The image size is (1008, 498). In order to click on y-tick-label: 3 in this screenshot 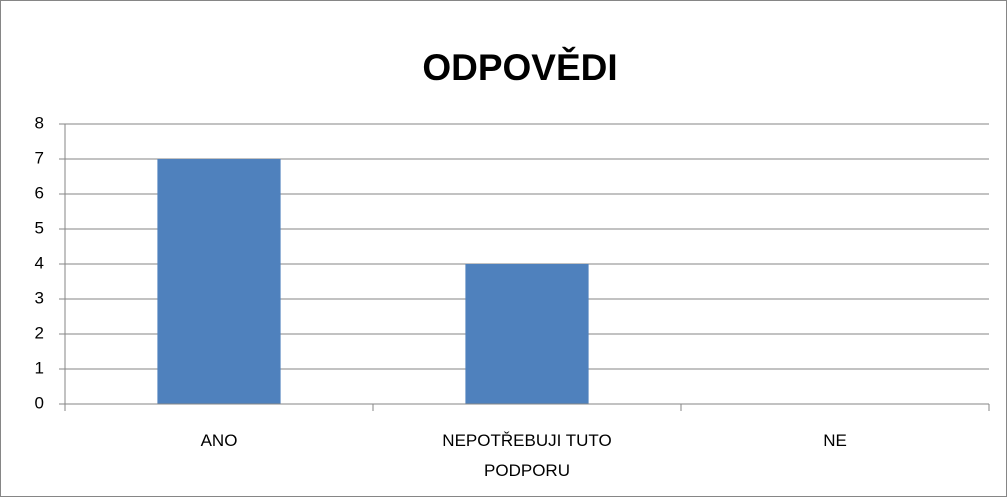, I will do `click(39, 297)`.